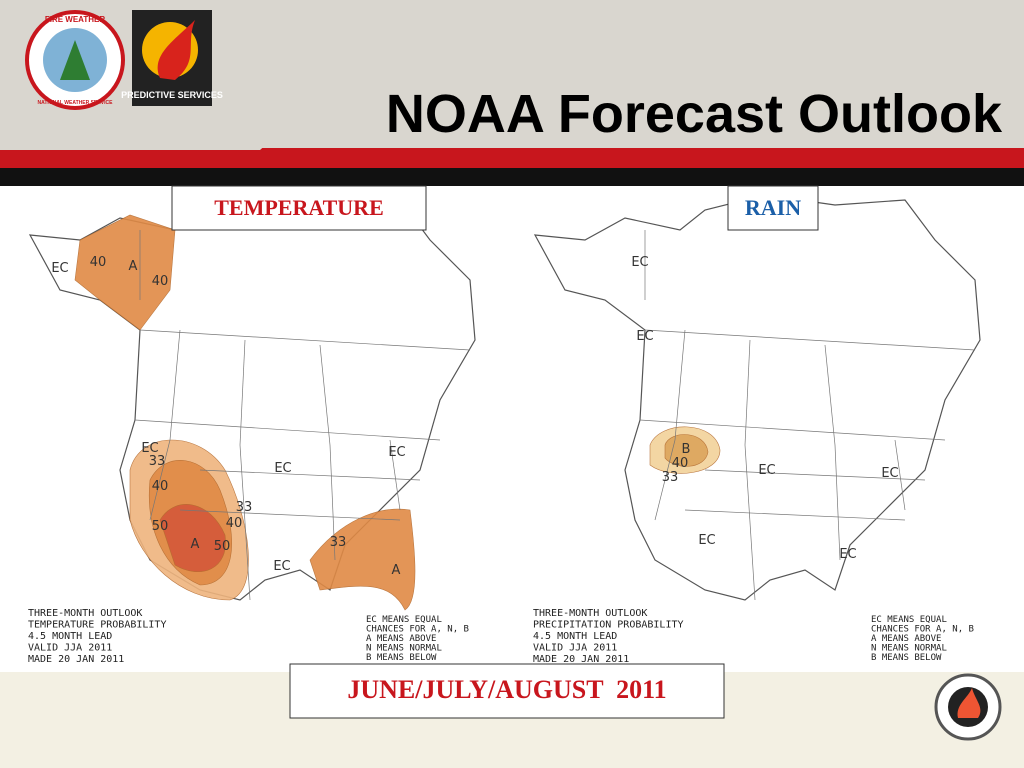 The height and width of the screenshot is (768, 1024). I want to click on logo-text: NATIONAL WEATHER SERVICE, so click(76, 103).